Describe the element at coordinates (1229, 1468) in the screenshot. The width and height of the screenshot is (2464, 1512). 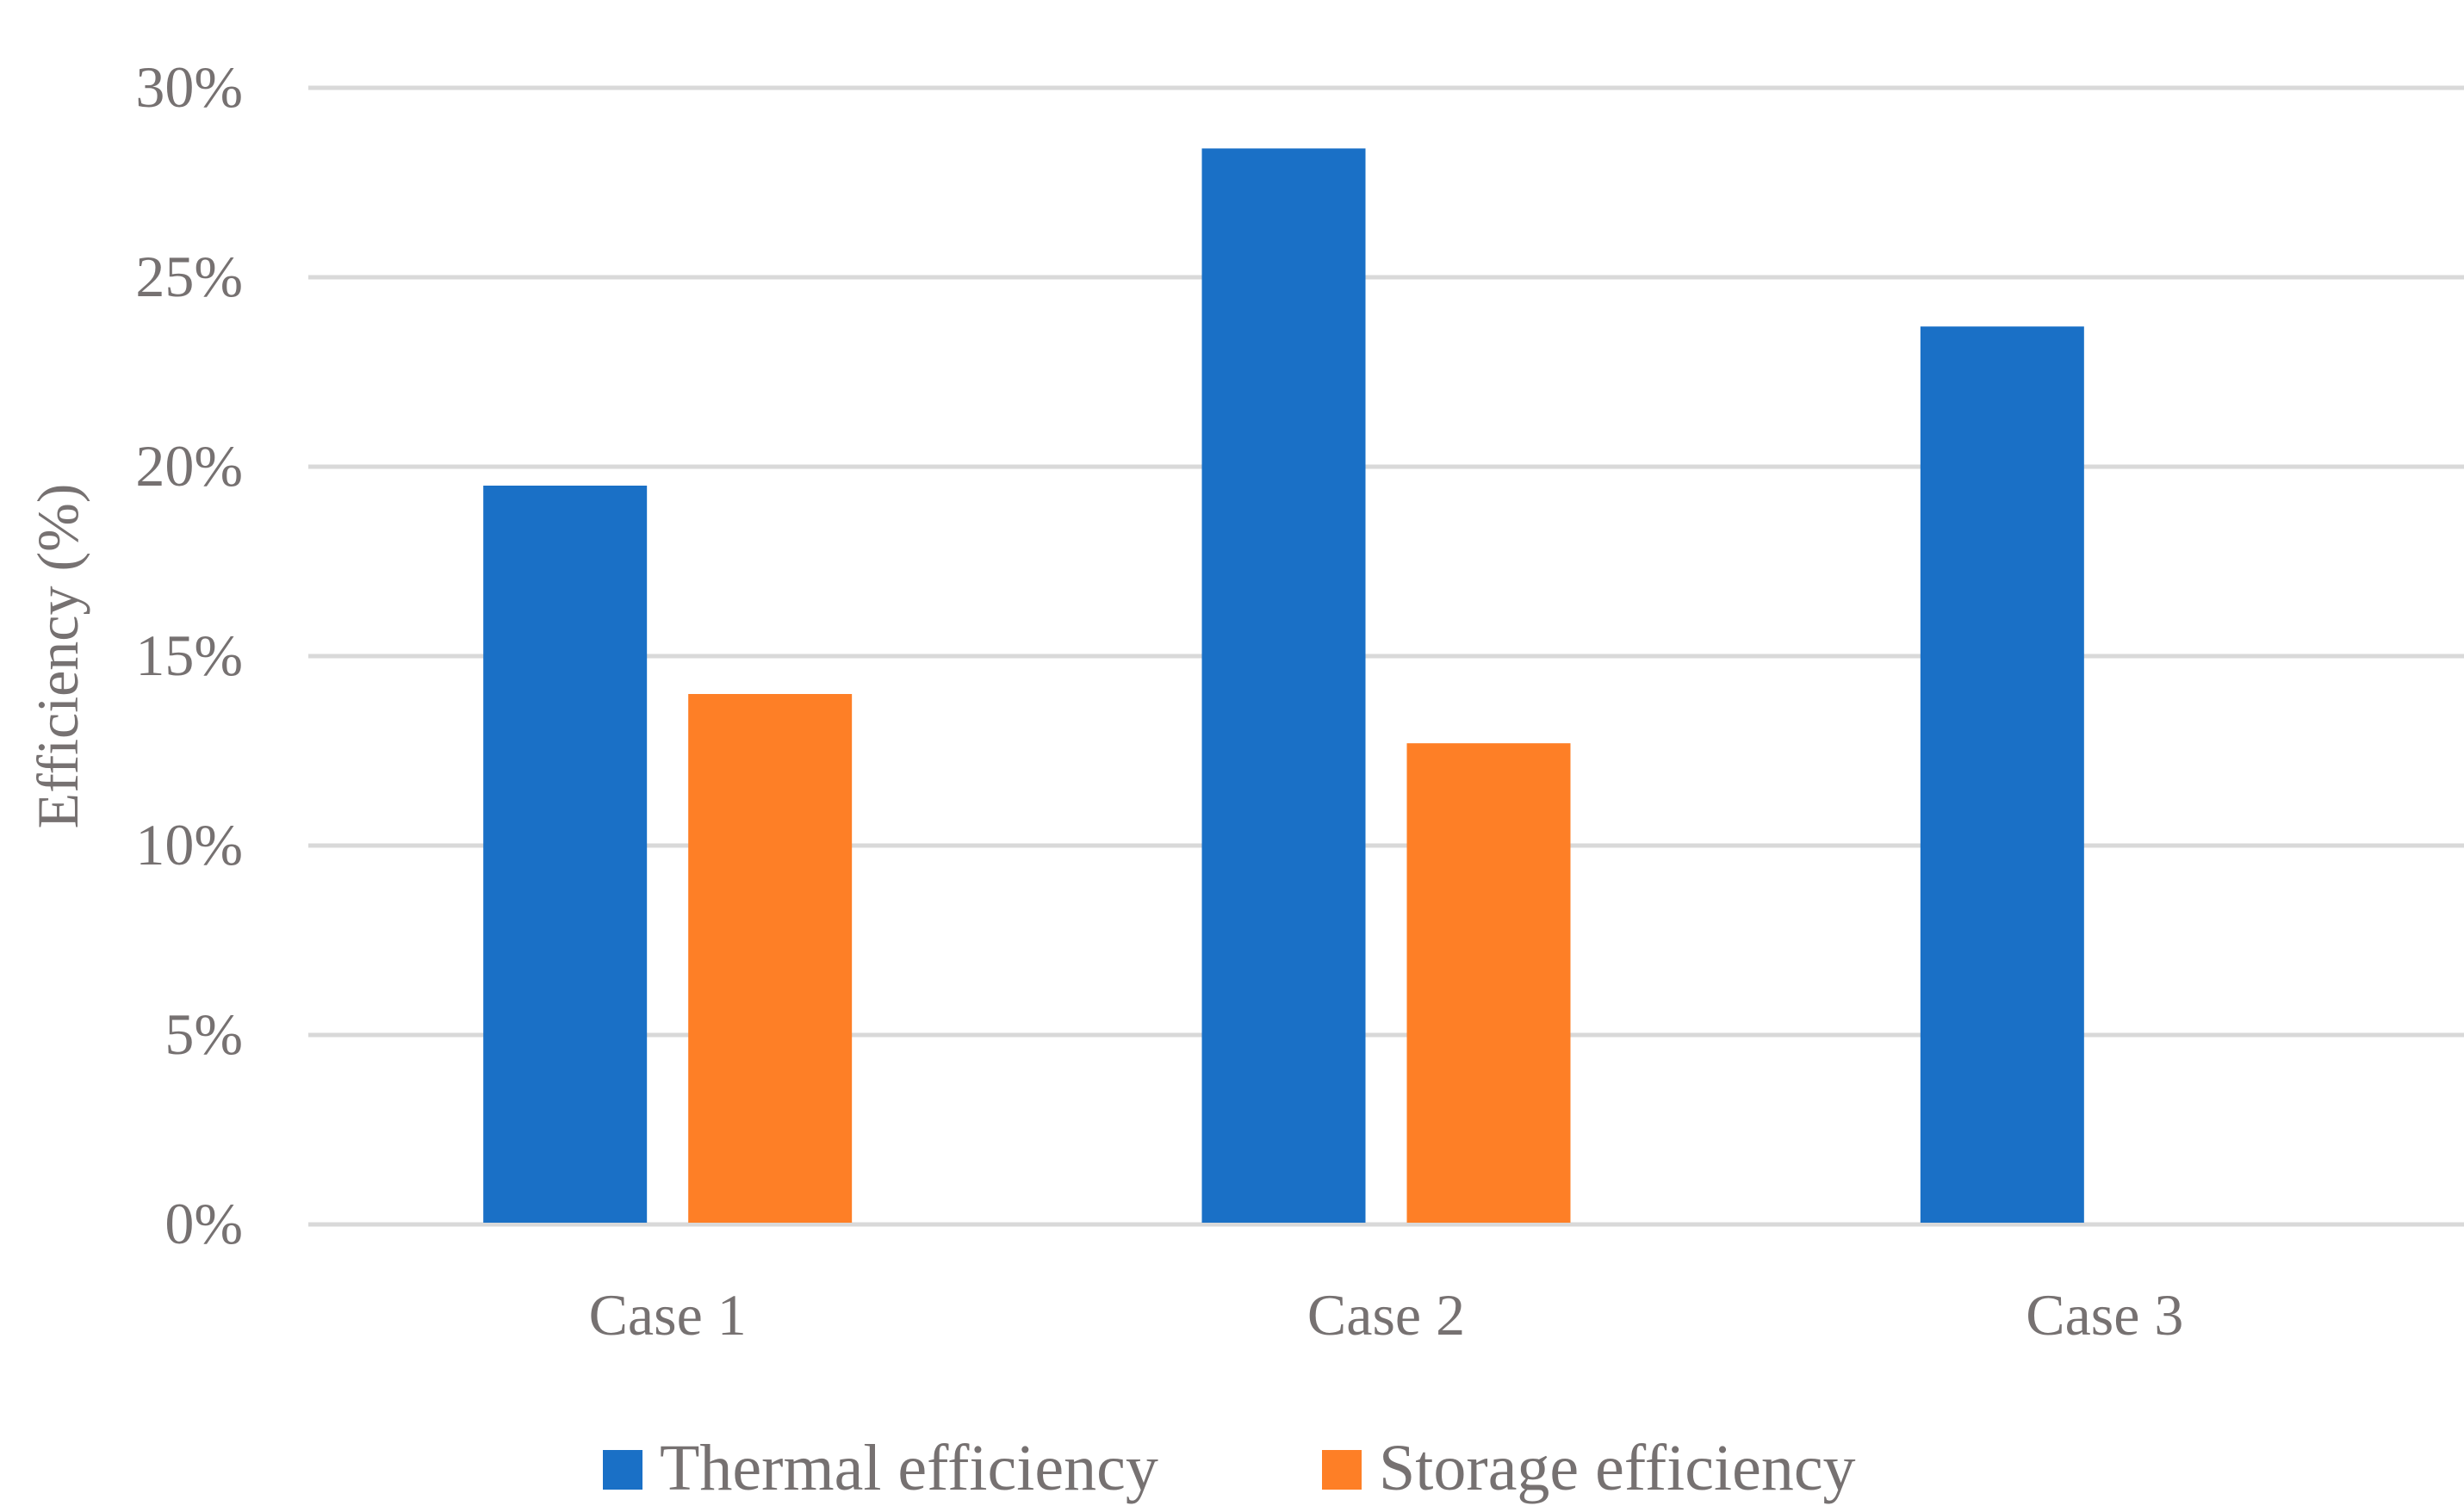
I see `legend: Thermal efficiency Storage efficiency` at that location.